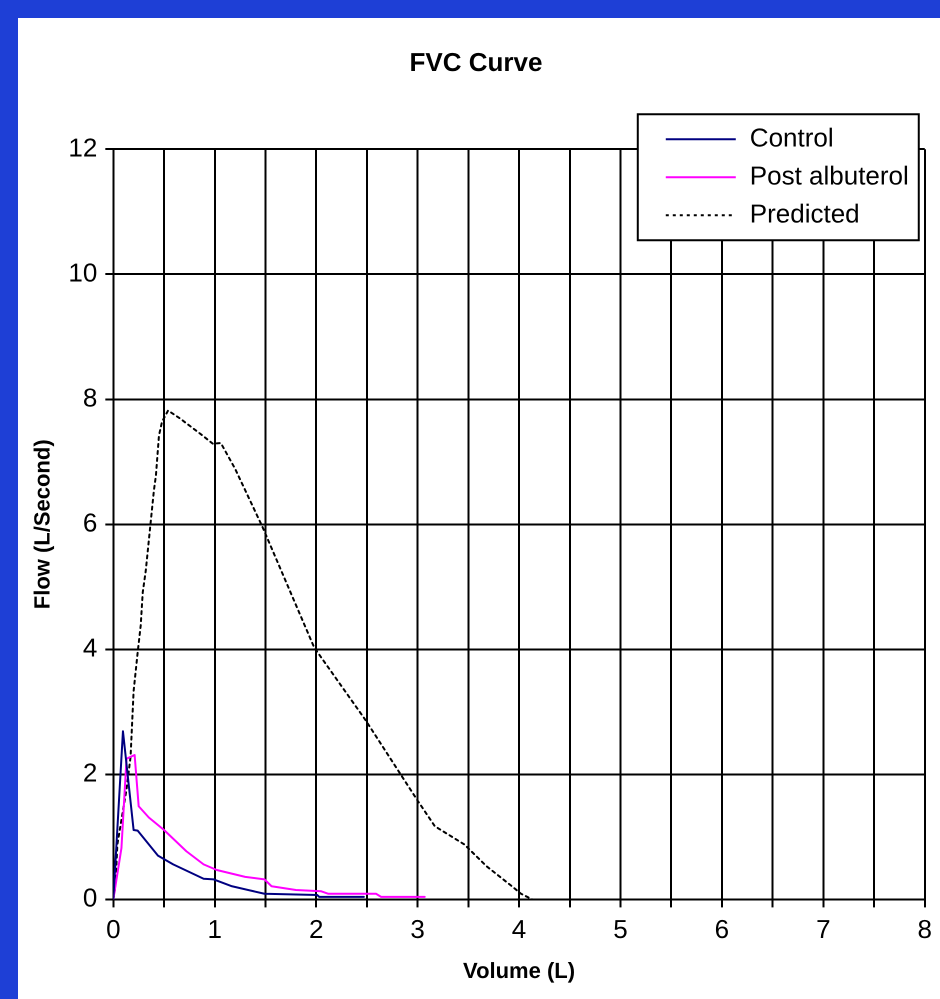  I want to click on legend-label: Post albuterol, so click(829, 175).